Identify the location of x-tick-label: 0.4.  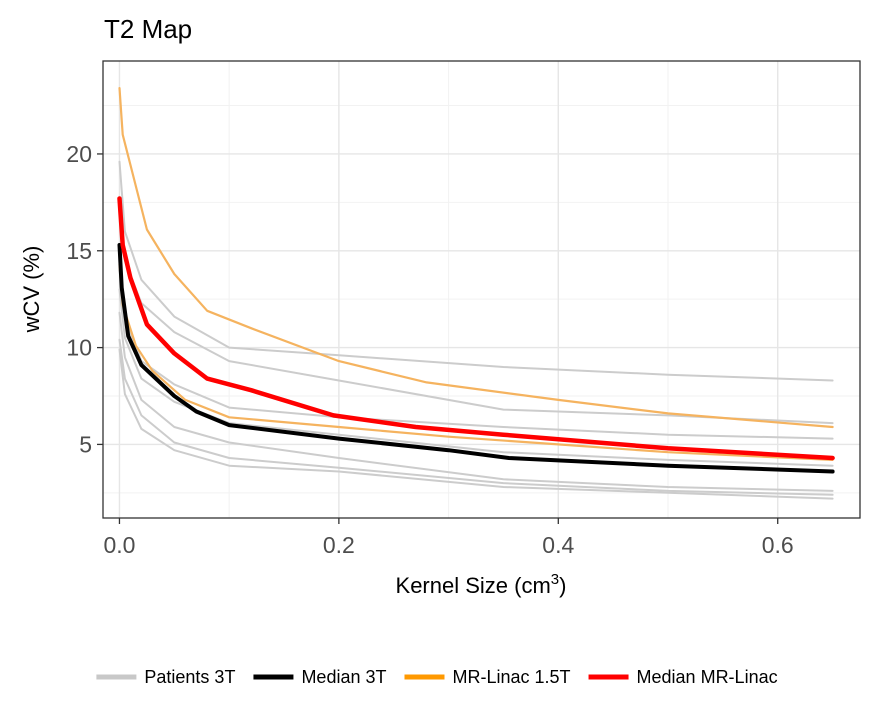
(558, 545).